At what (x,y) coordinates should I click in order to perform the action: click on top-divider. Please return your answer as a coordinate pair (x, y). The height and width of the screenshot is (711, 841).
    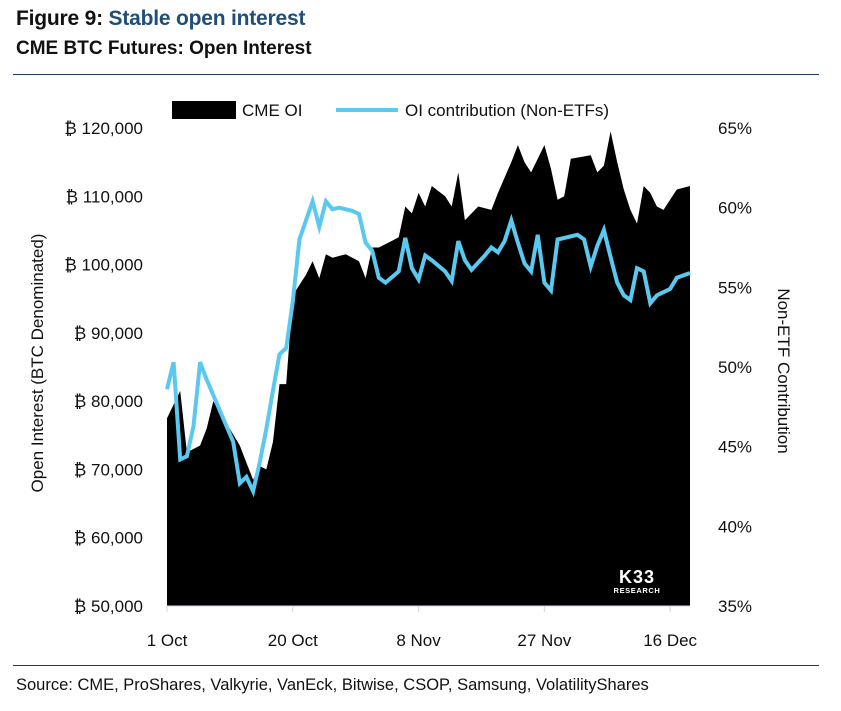
    Looking at the image, I should click on (416, 74).